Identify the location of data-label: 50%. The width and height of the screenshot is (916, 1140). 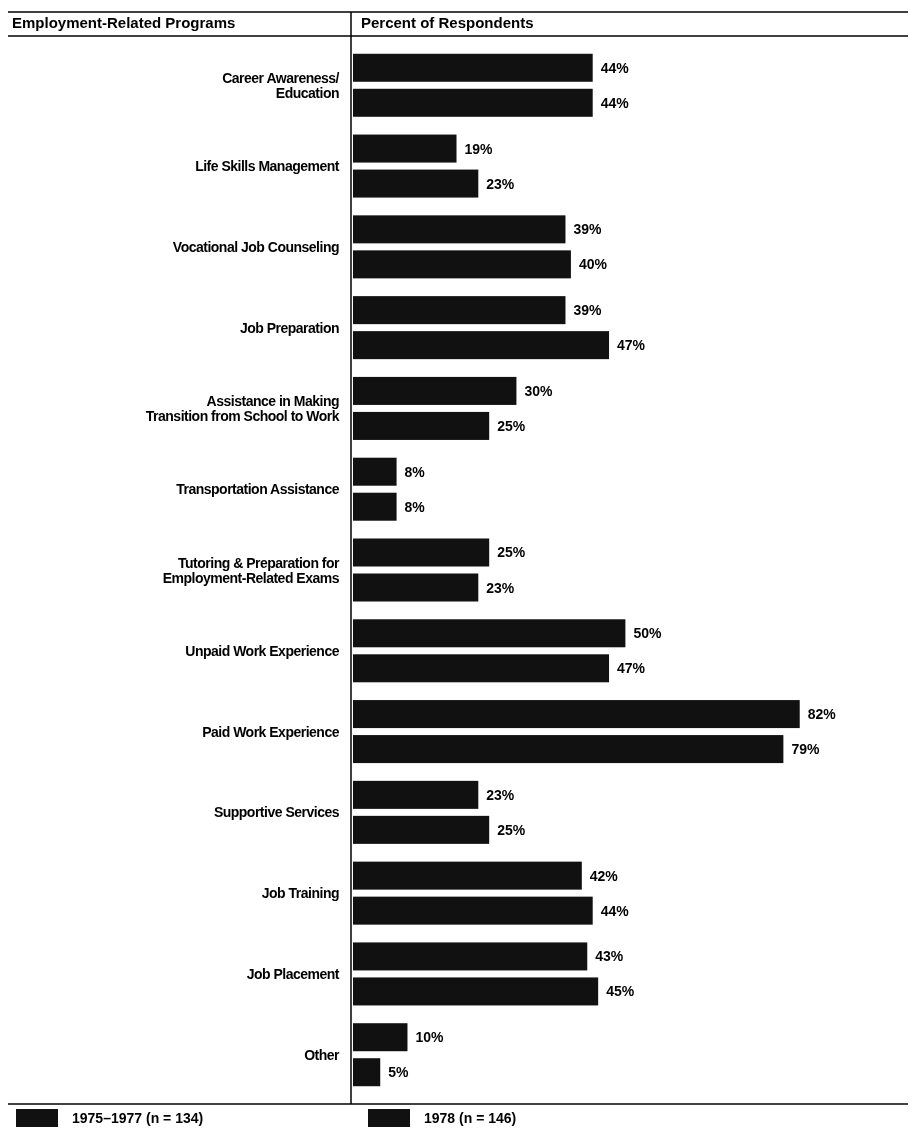
(647, 633).